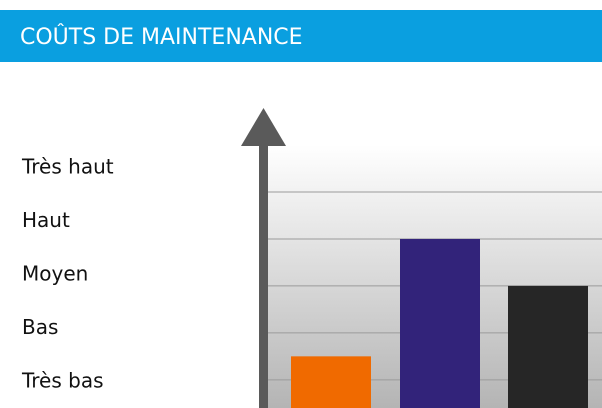 This screenshot has height=408, width=602. Describe the element at coordinates (263, 127) in the screenshot. I see `y-axis-arrow` at that location.